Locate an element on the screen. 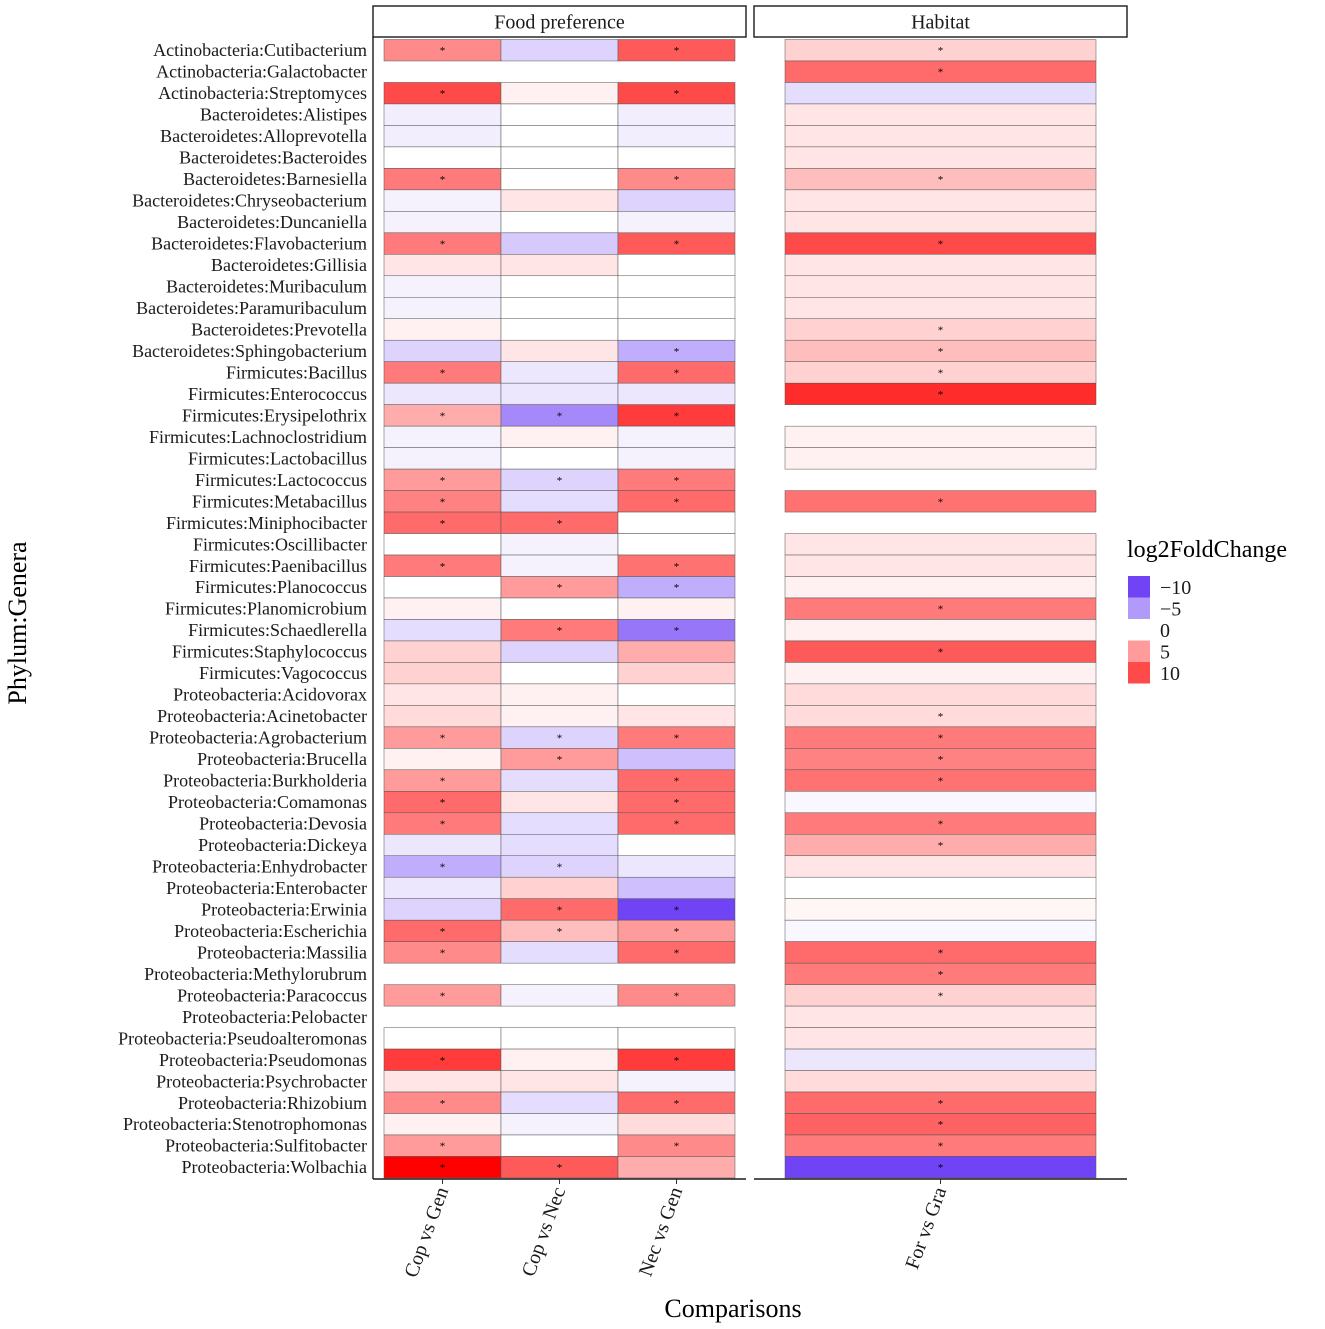  cell-proteobacteria-pseudoalteromonas-cop-vs-gen is located at coordinates (442, 1038).